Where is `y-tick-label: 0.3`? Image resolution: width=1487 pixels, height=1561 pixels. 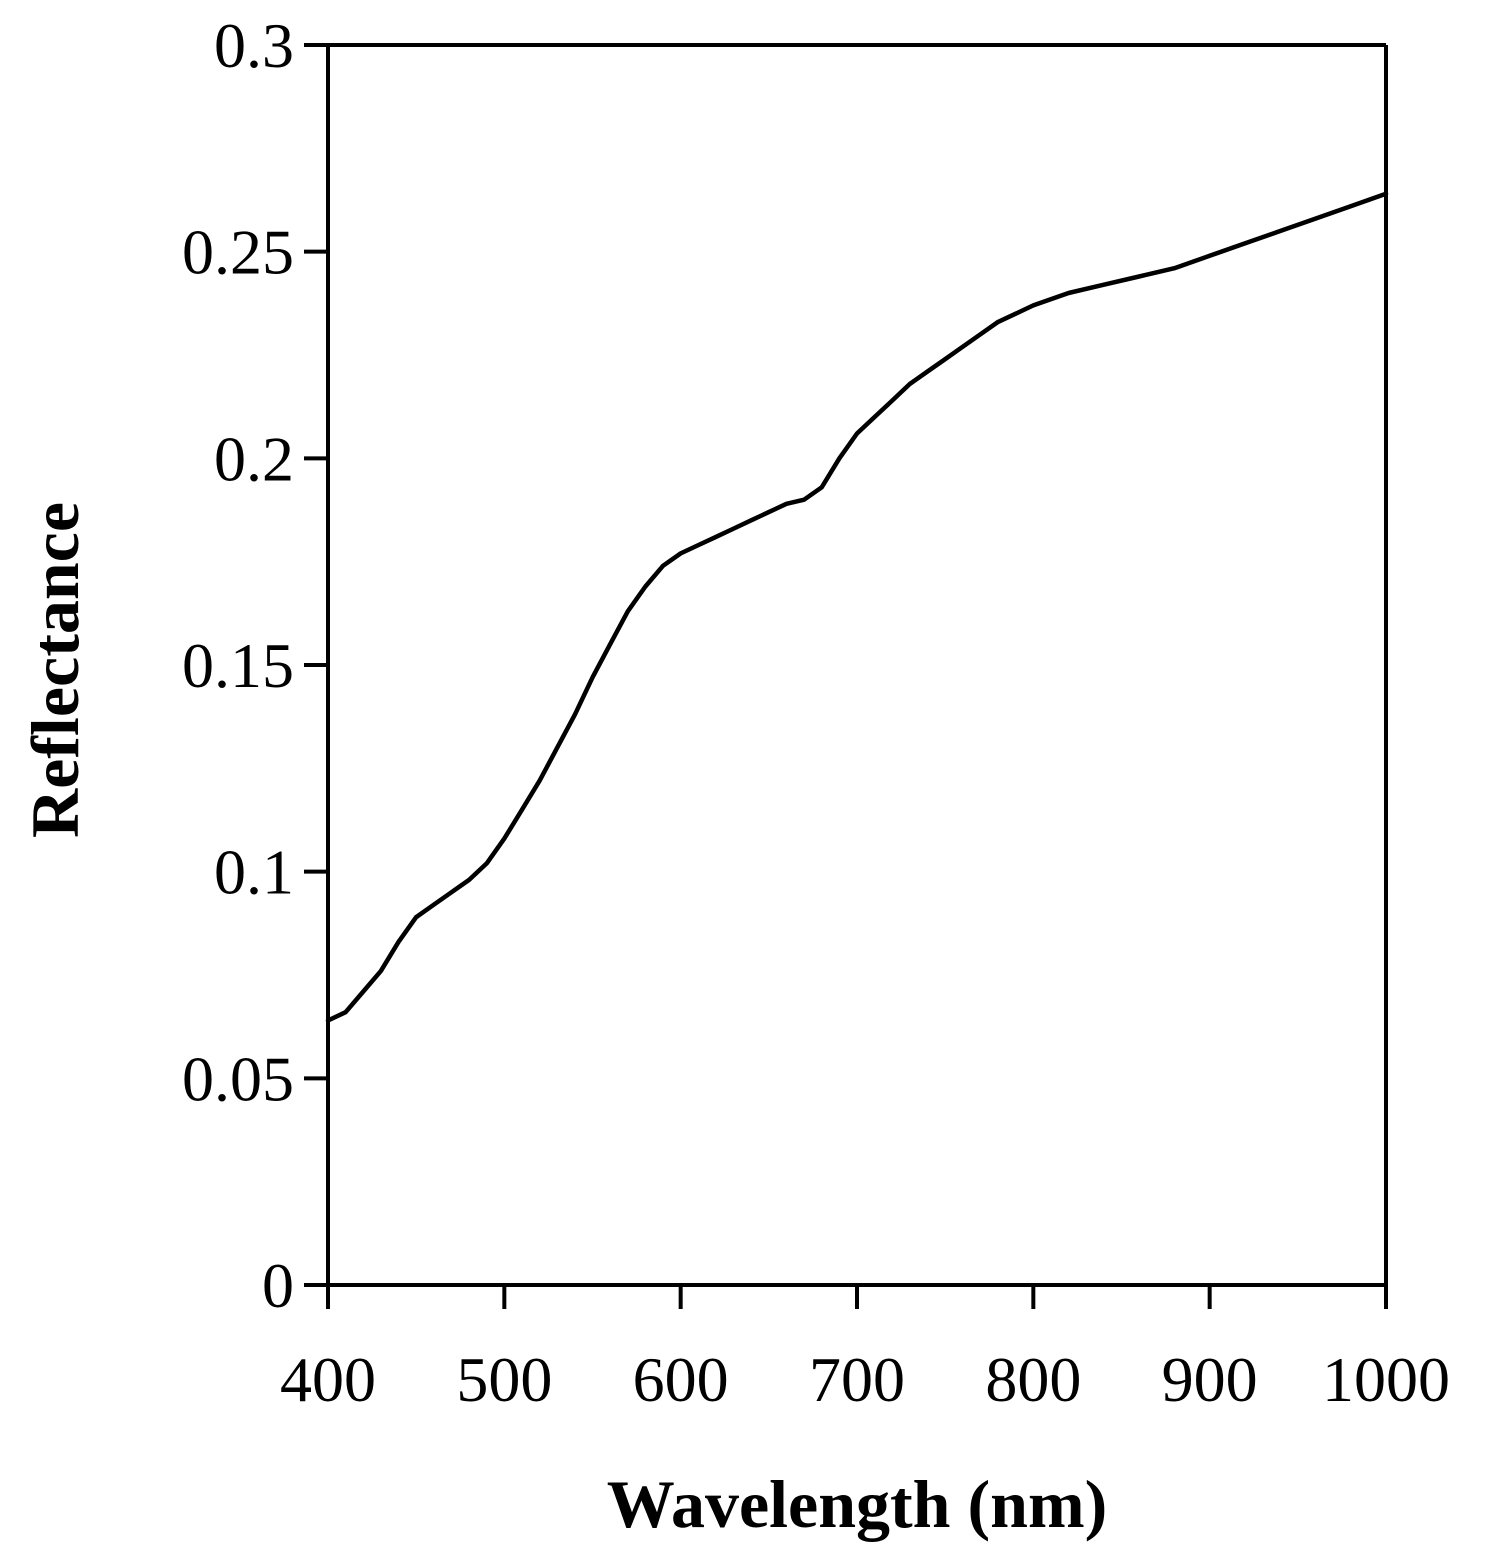 y-tick-label: 0.3 is located at coordinates (254, 45).